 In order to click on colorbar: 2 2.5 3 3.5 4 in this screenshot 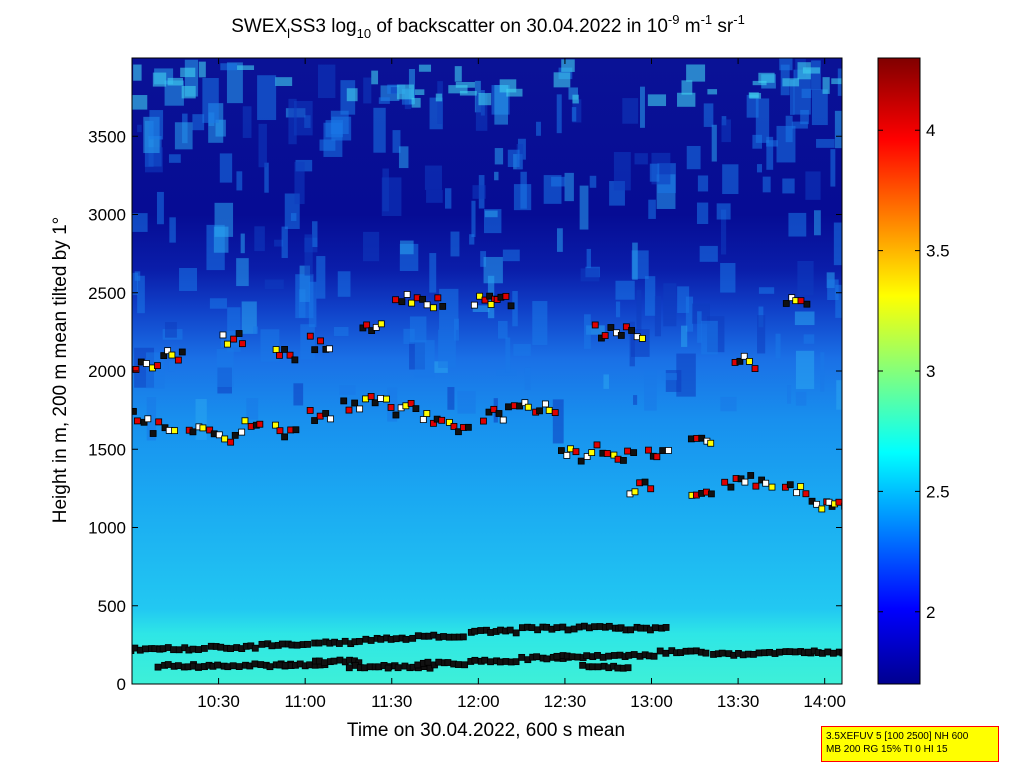, I will do `click(913, 371)`.